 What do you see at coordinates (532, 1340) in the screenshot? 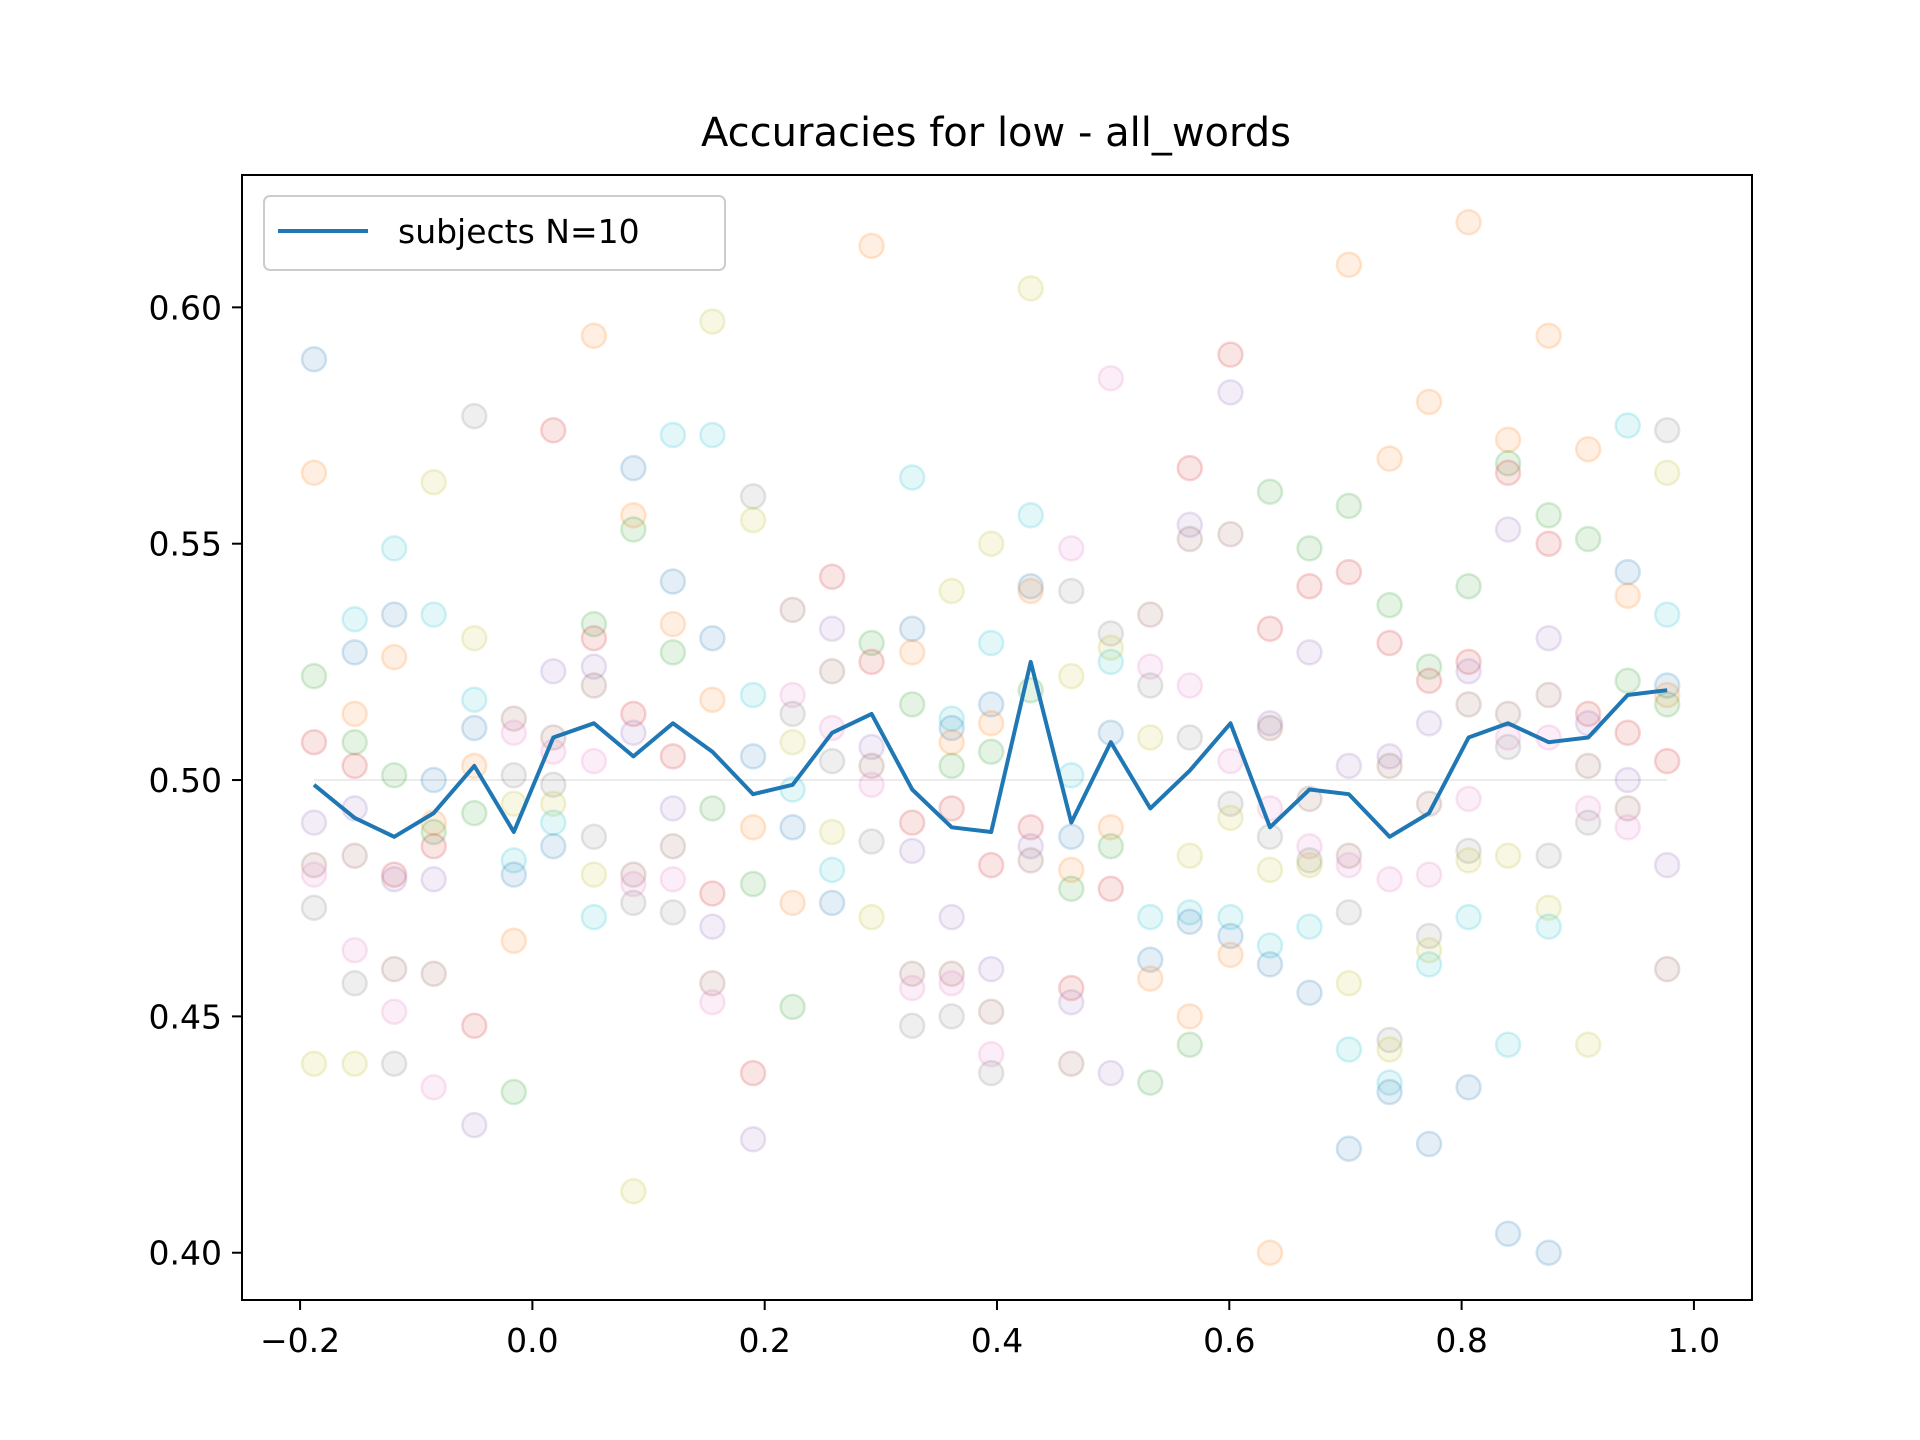
I see `x-tick-label: 0.0` at bounding box center [532, 1340].